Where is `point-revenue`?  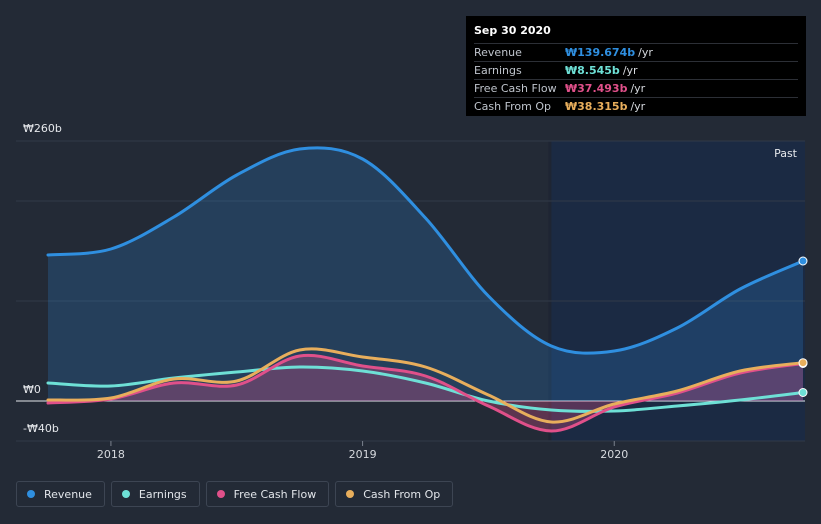 point-revenue is located at coordinates (803, 261).